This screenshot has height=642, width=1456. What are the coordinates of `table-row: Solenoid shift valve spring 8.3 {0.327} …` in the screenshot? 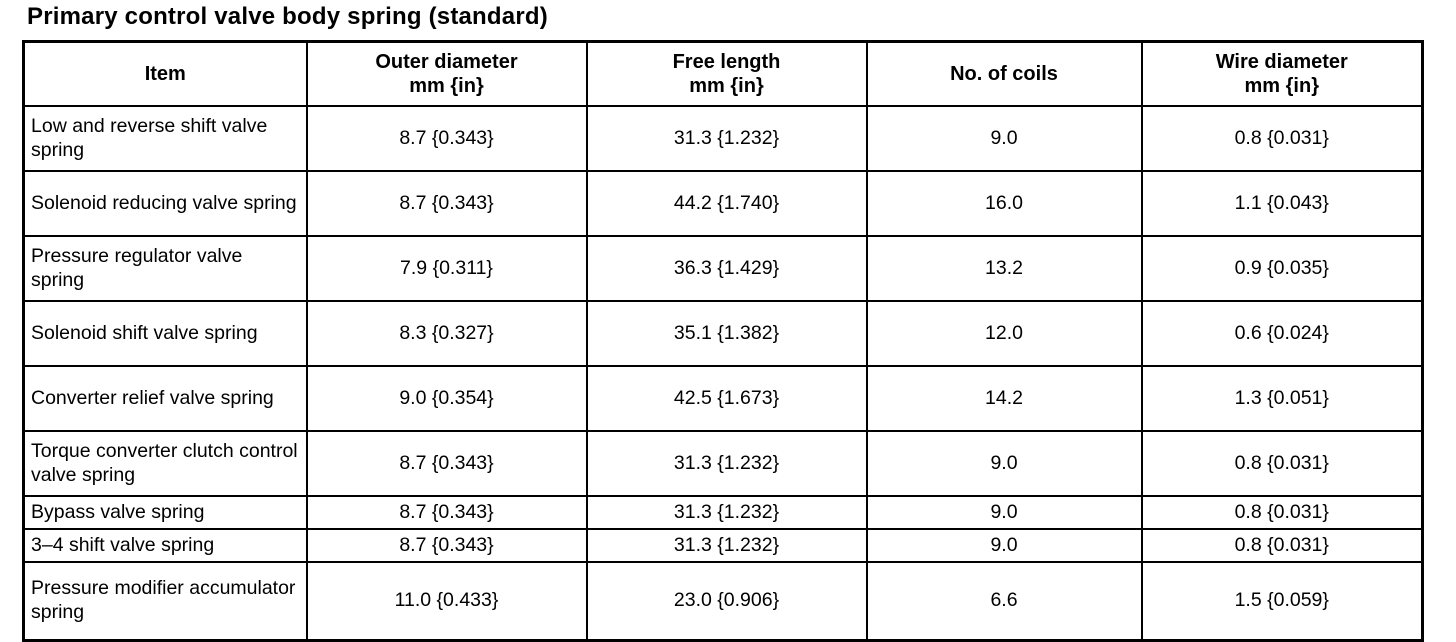 It's located at (723, 333).